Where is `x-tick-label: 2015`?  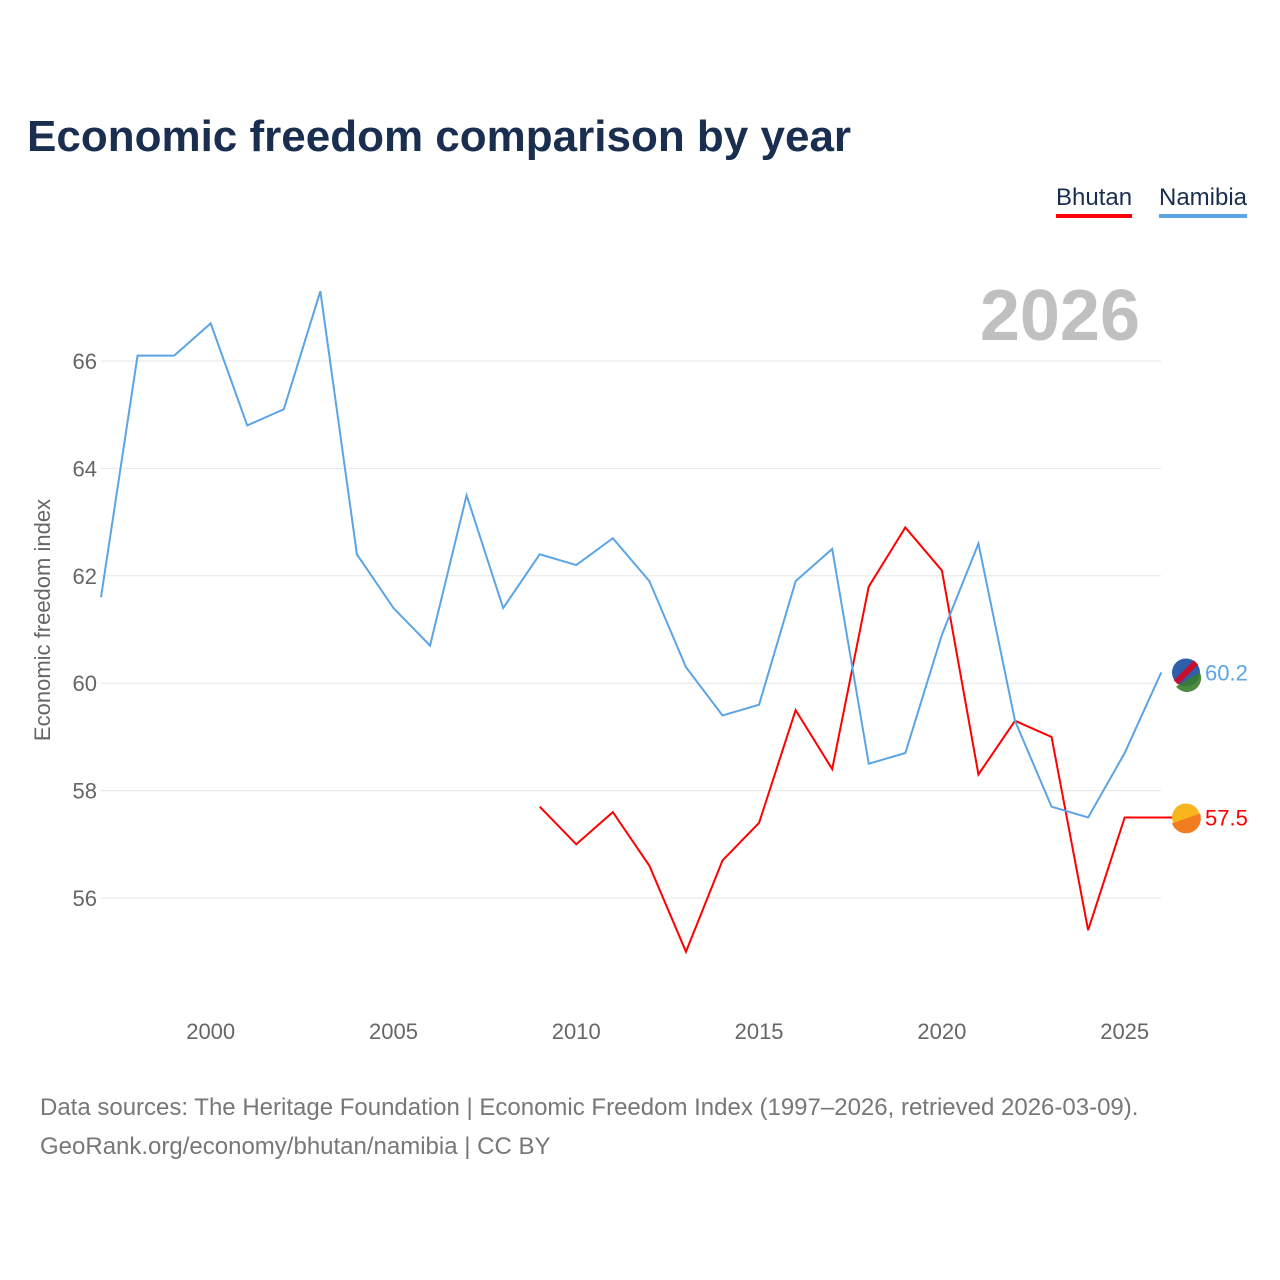 x-tick-label: 2015 is located at coordinates (759, 1031).